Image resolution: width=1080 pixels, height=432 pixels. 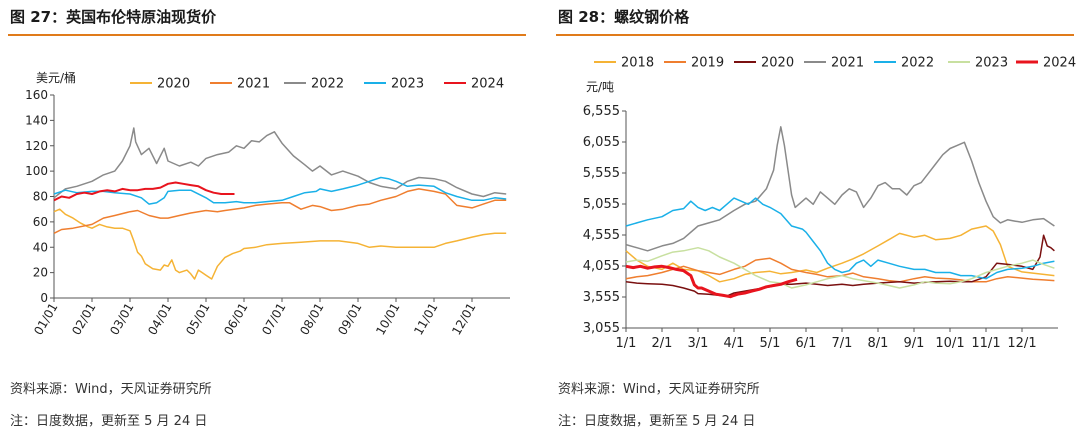 I want to click on y-axis-label: 元/吨, so click(x=600, y=87).